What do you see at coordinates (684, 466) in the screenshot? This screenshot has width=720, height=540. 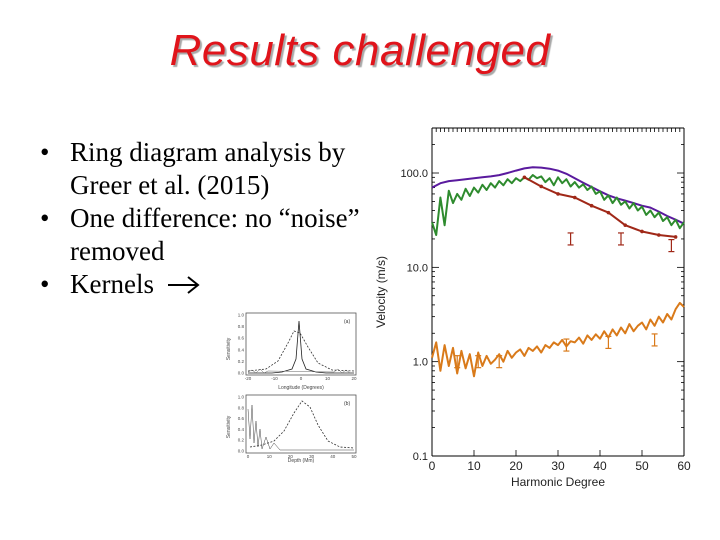 I see `chart-xtick-label: 60` at bounding box center [684, 466].